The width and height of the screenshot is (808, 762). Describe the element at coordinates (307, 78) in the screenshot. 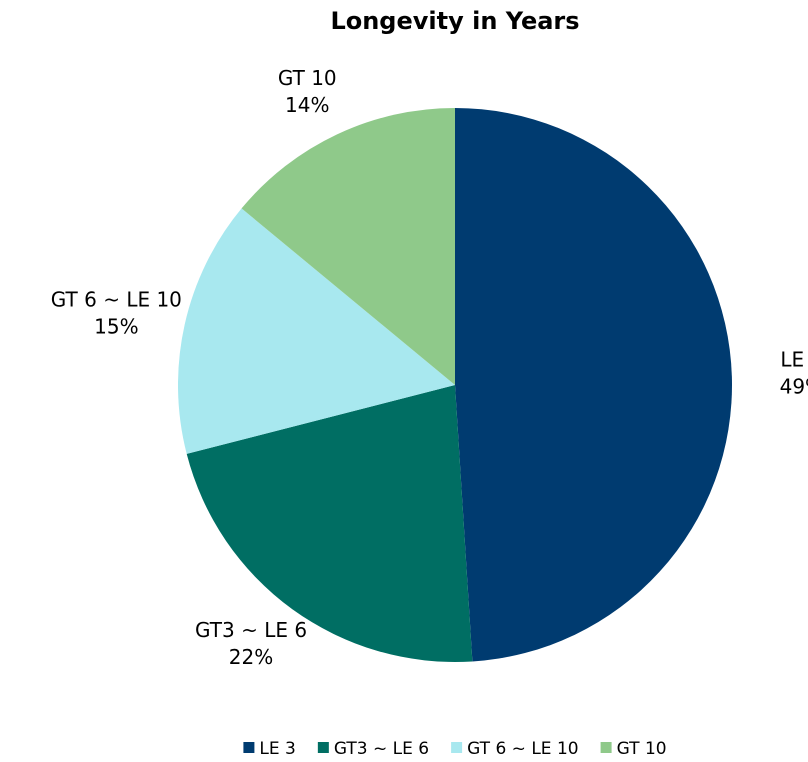

I see `data-label-name: GT 10` at that location.